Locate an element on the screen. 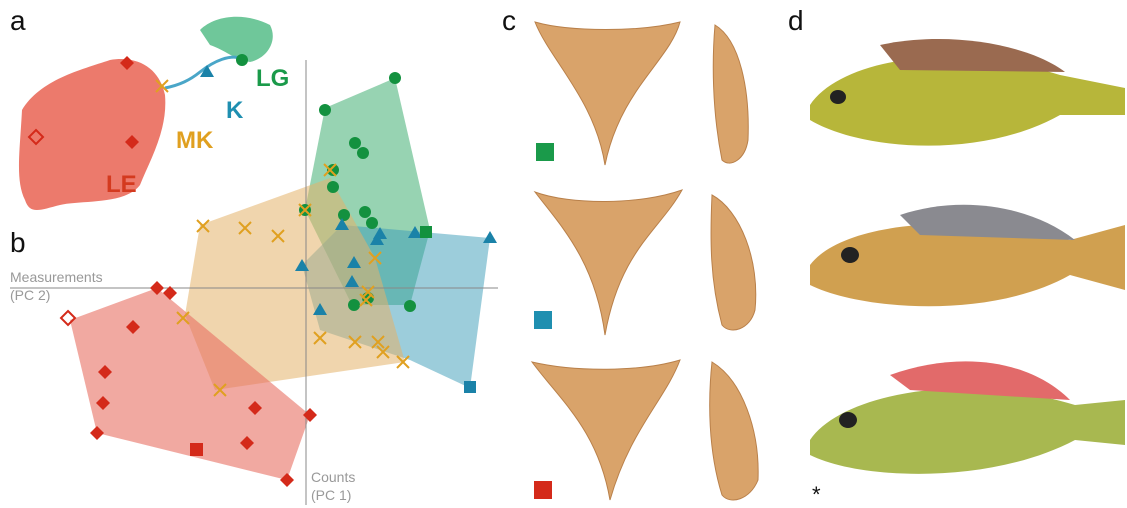 The width and height of the screenshot is (1127, 508). panel-label: c is located at coordinates (509, 20).